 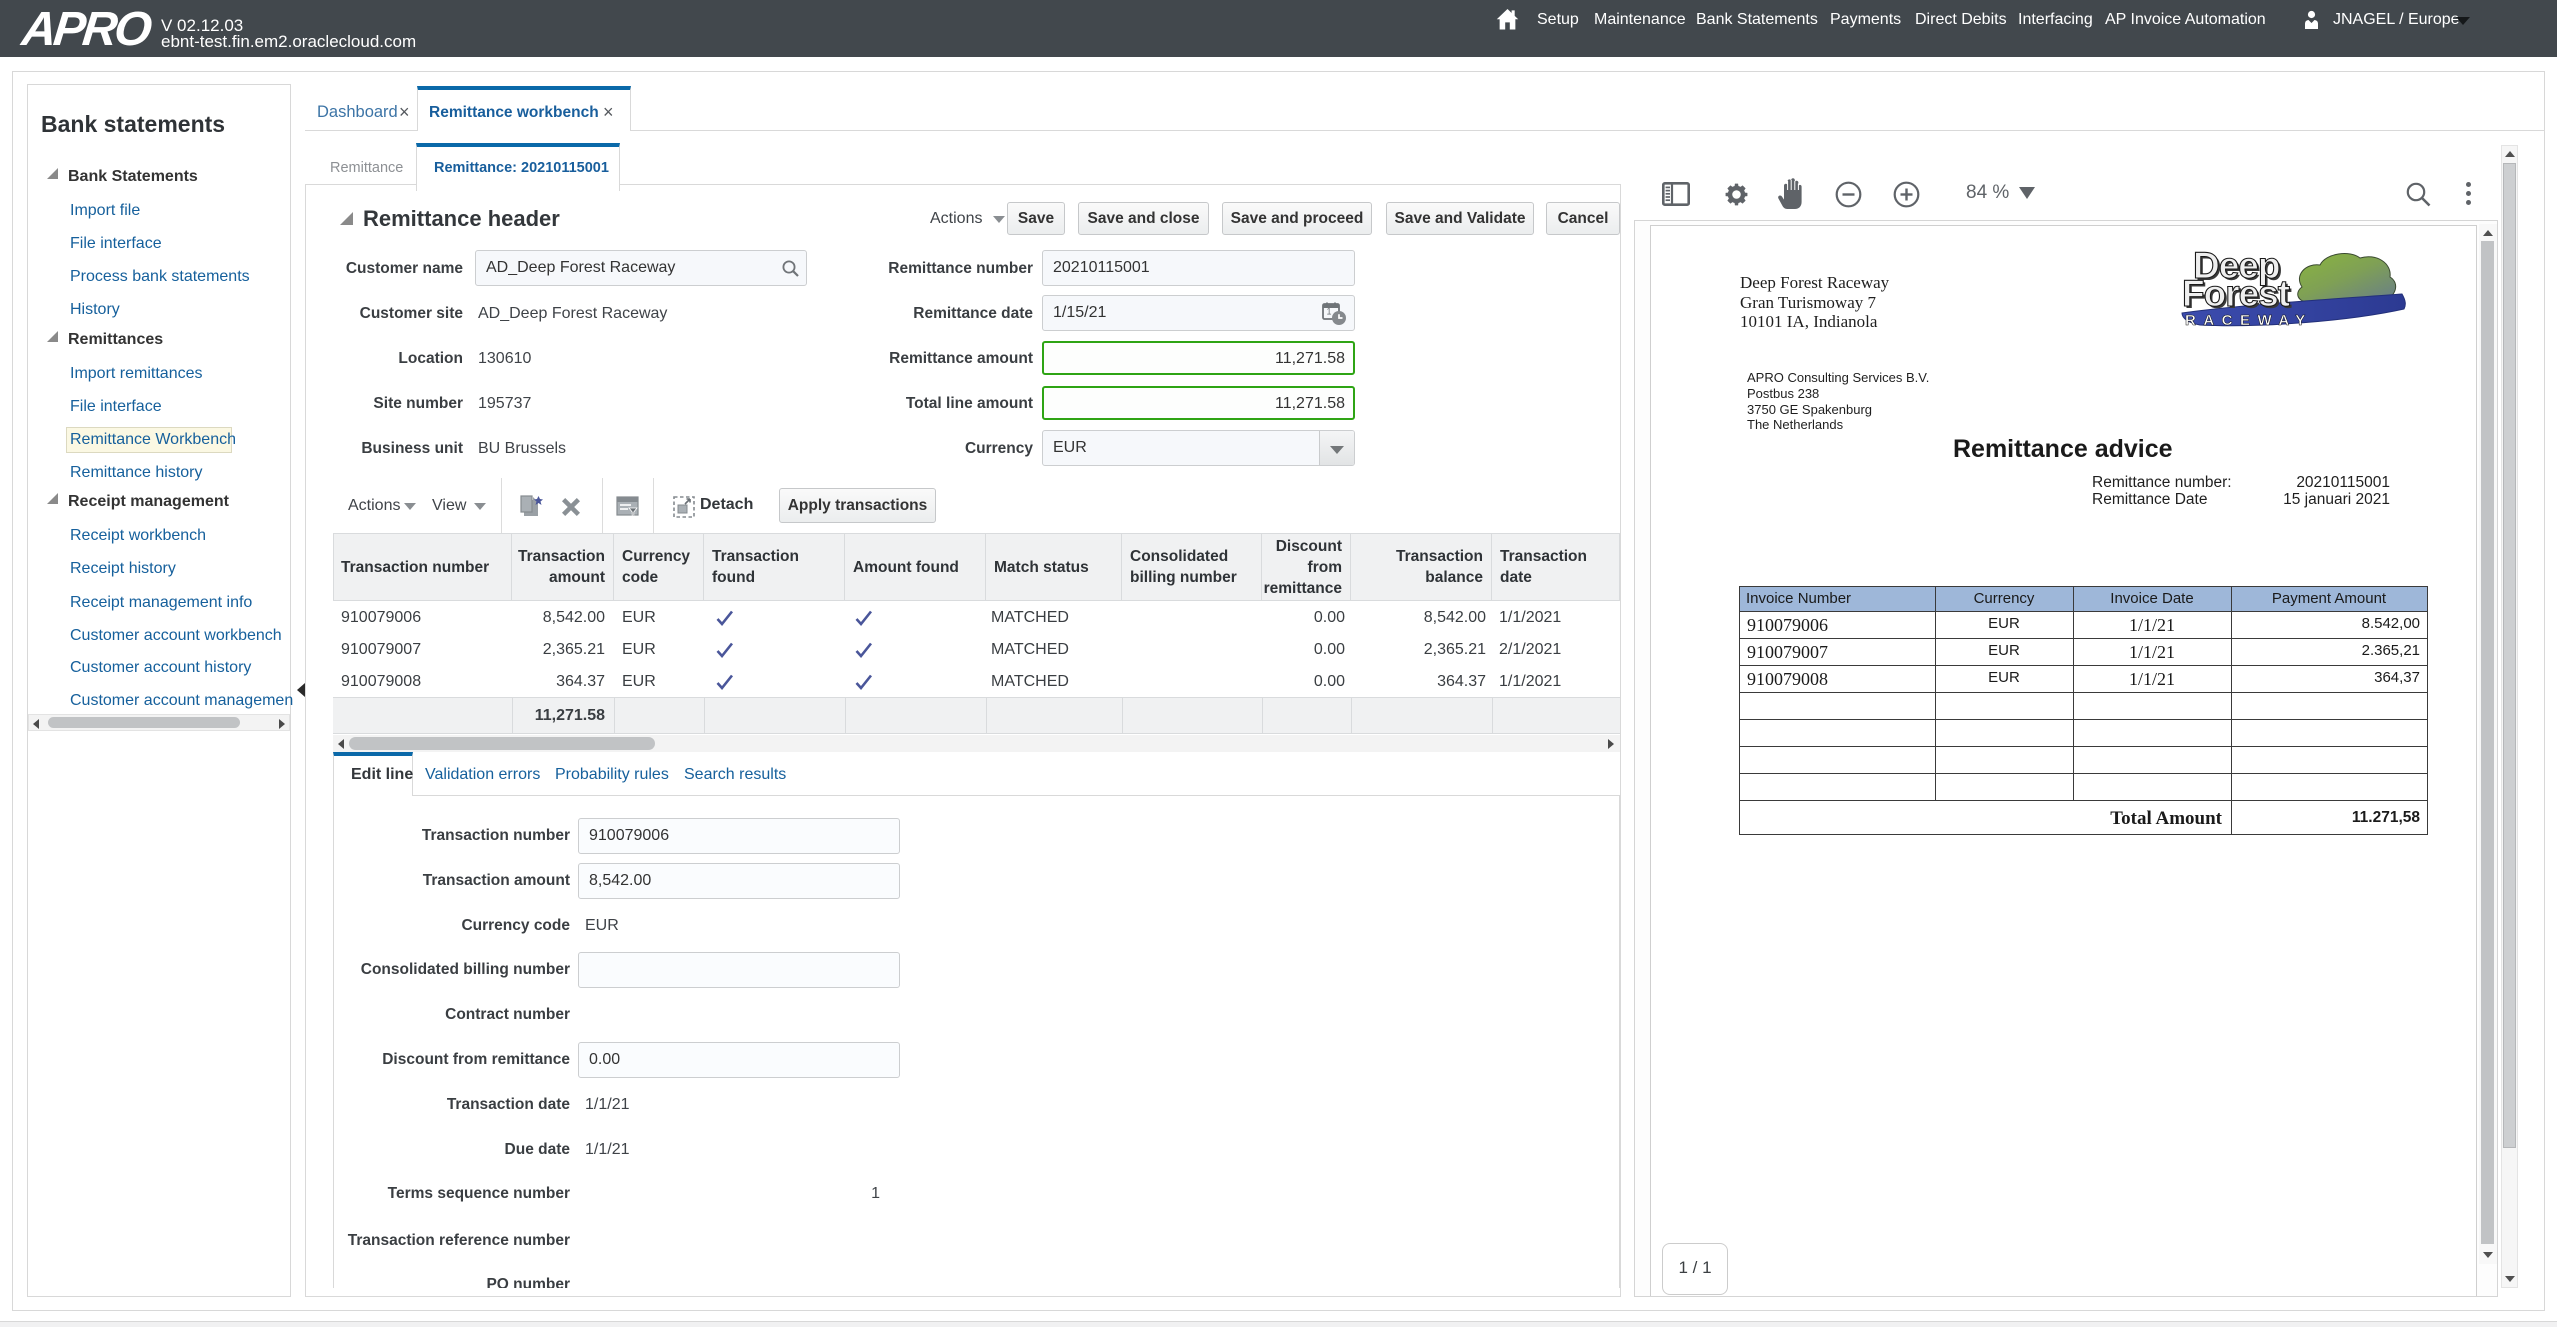 What do you see at coordinates (2249, 320) in the screenshot?
I see `svg-text: RACEWAY` at bounding box center [2249, 320].